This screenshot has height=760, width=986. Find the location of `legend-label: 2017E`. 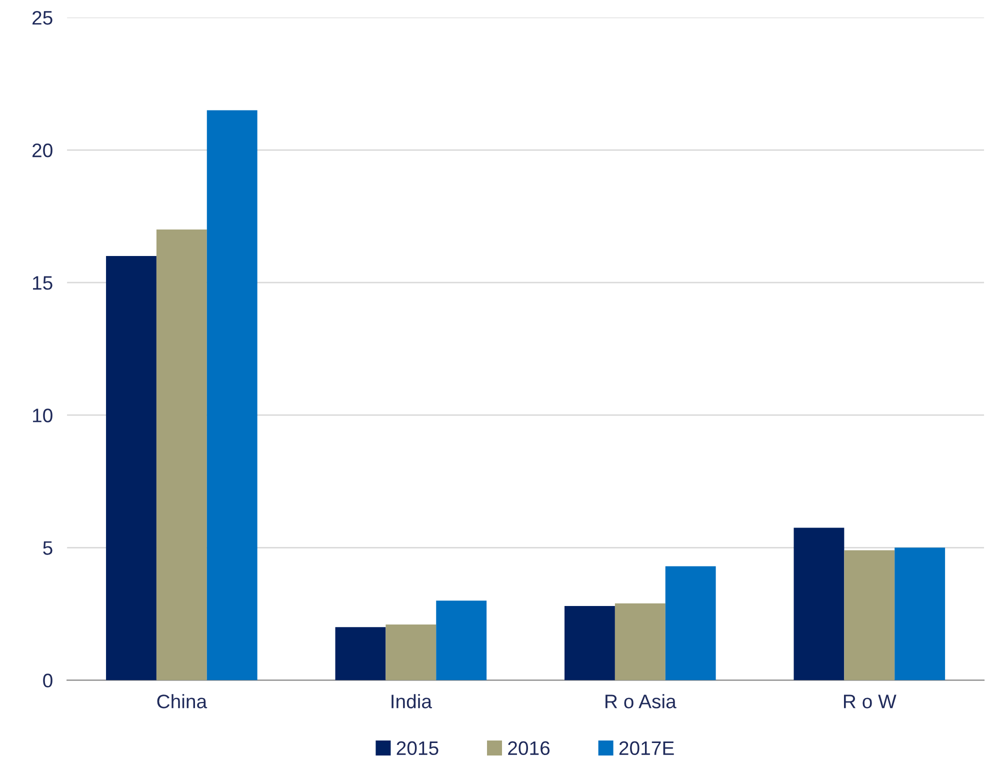

legend-label: 2017E is located at coordinates (646, 748).